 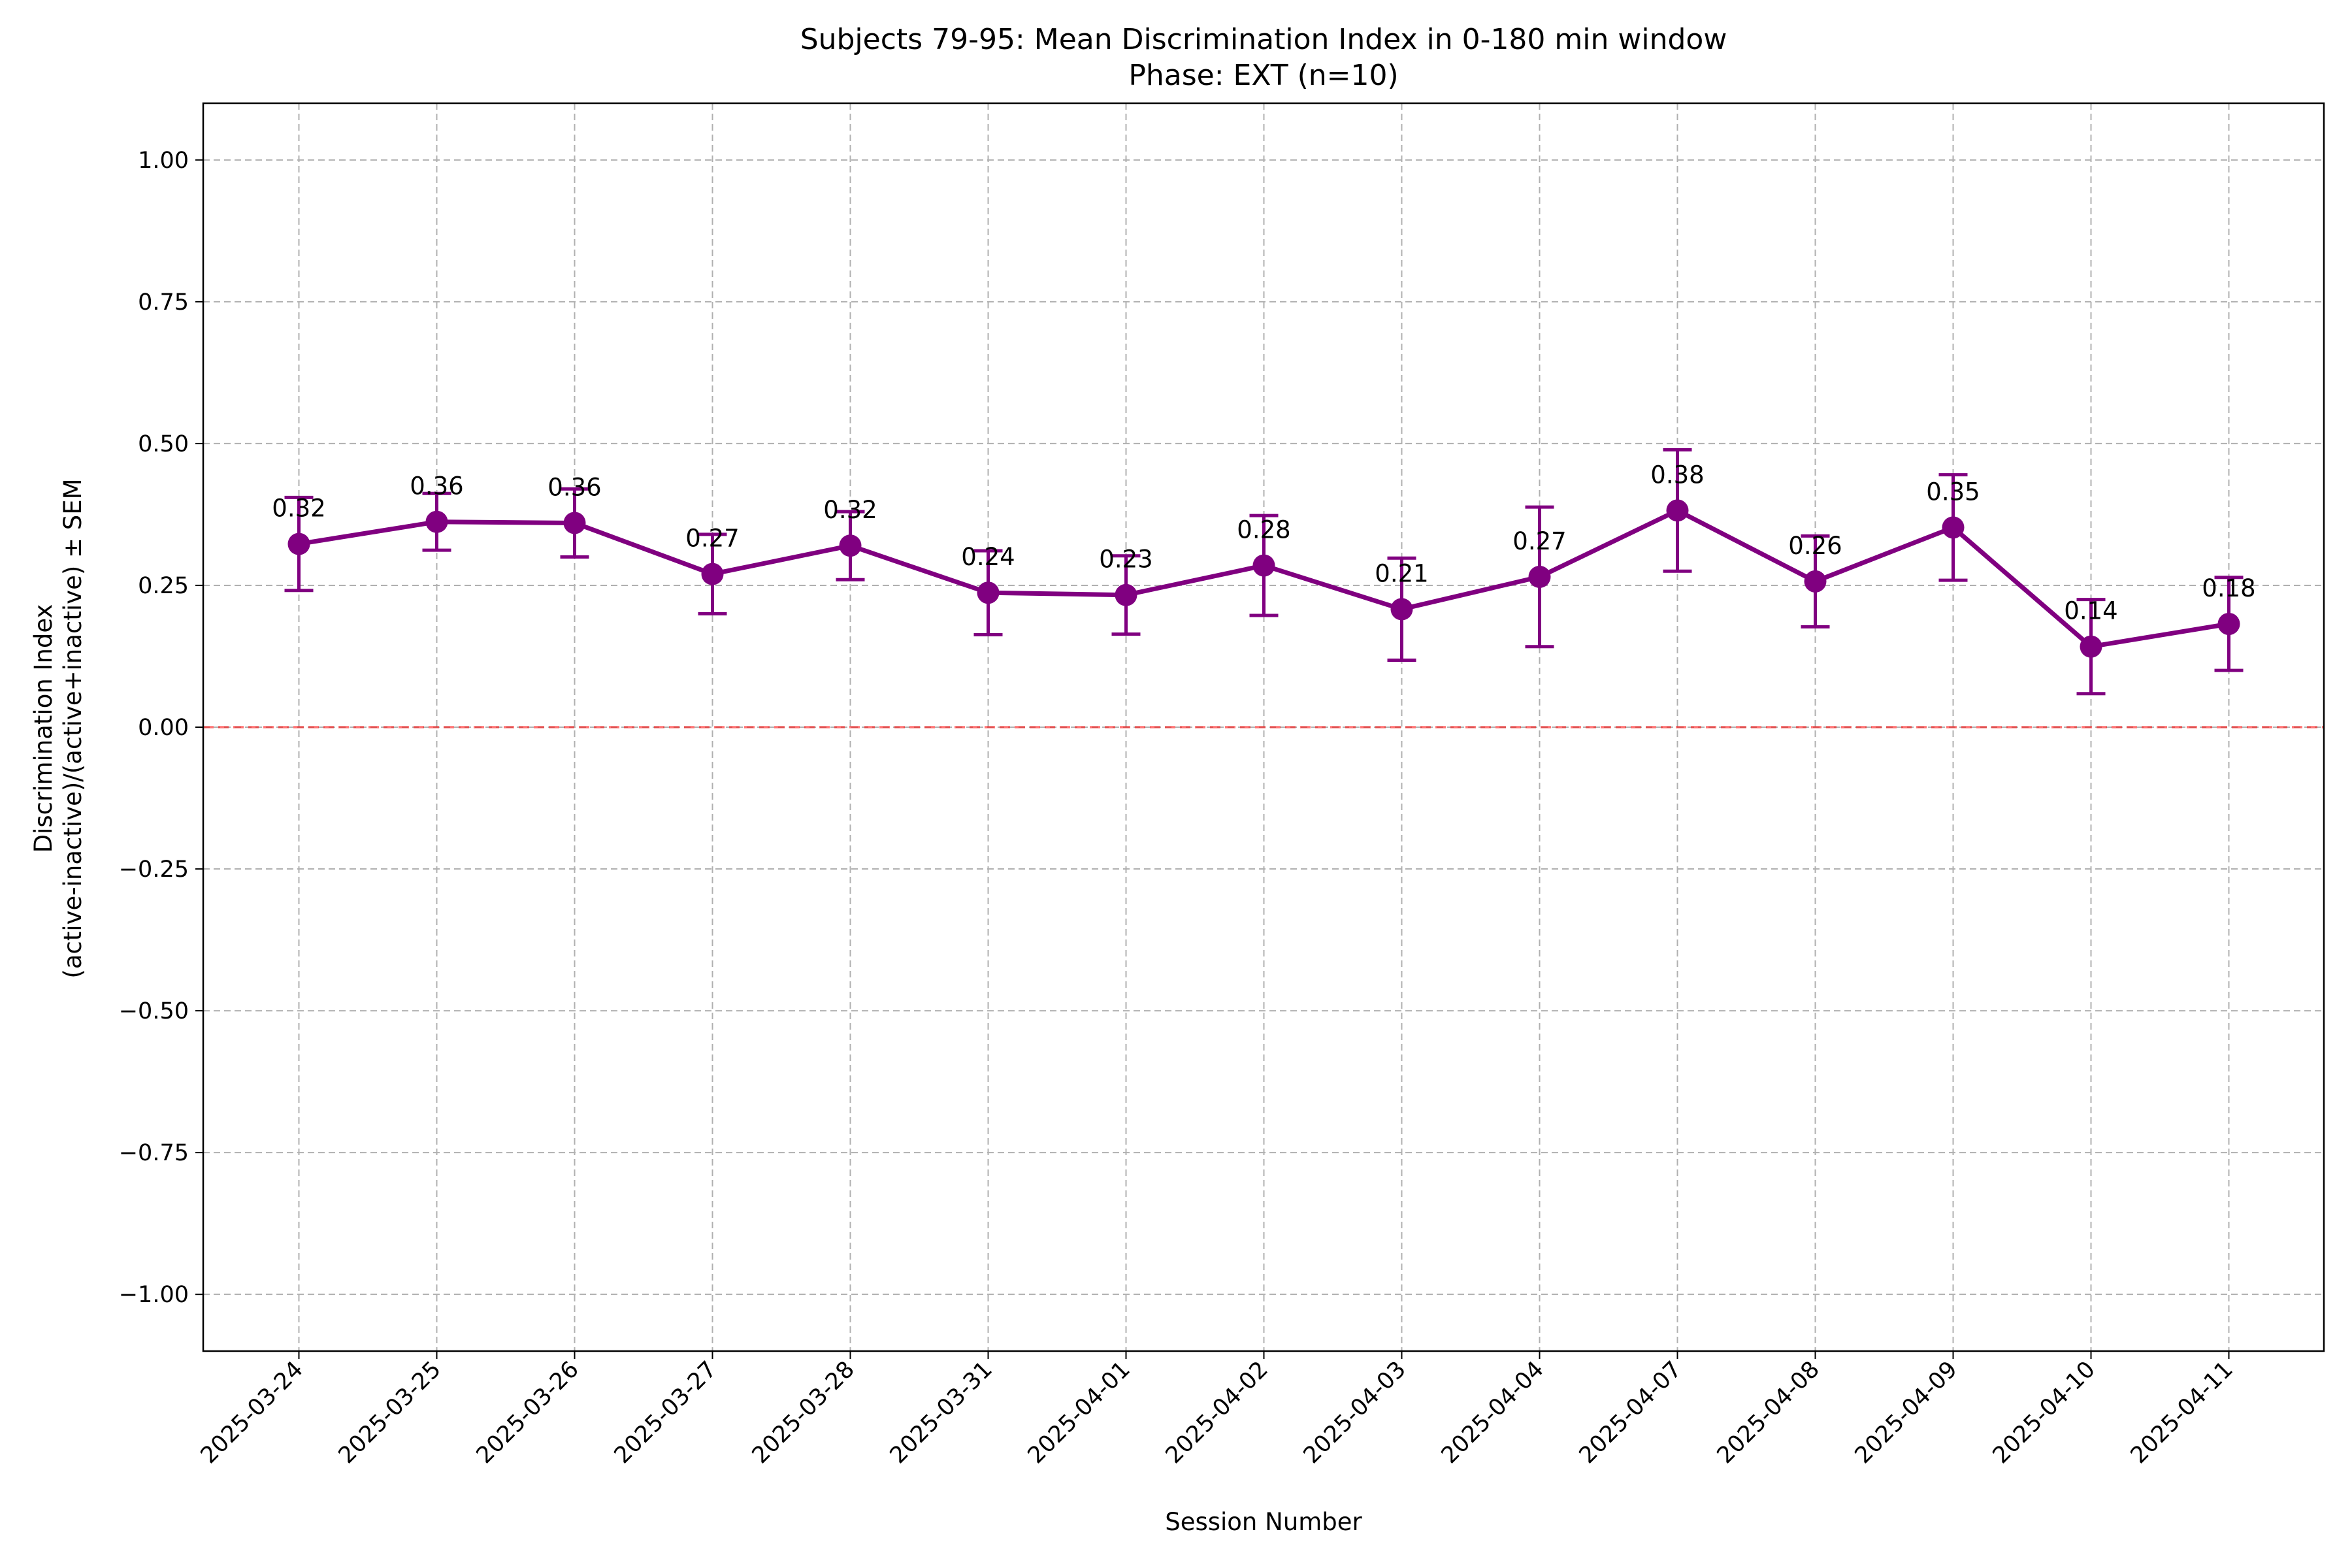 I want to click on y-tick-label: 0.75, so click(x=163, y=302).